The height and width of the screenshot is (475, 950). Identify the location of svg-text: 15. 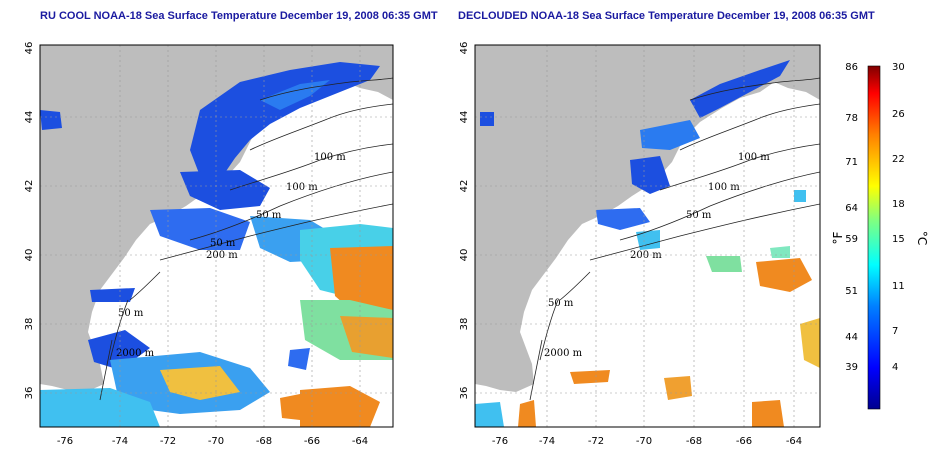
(898, 239).